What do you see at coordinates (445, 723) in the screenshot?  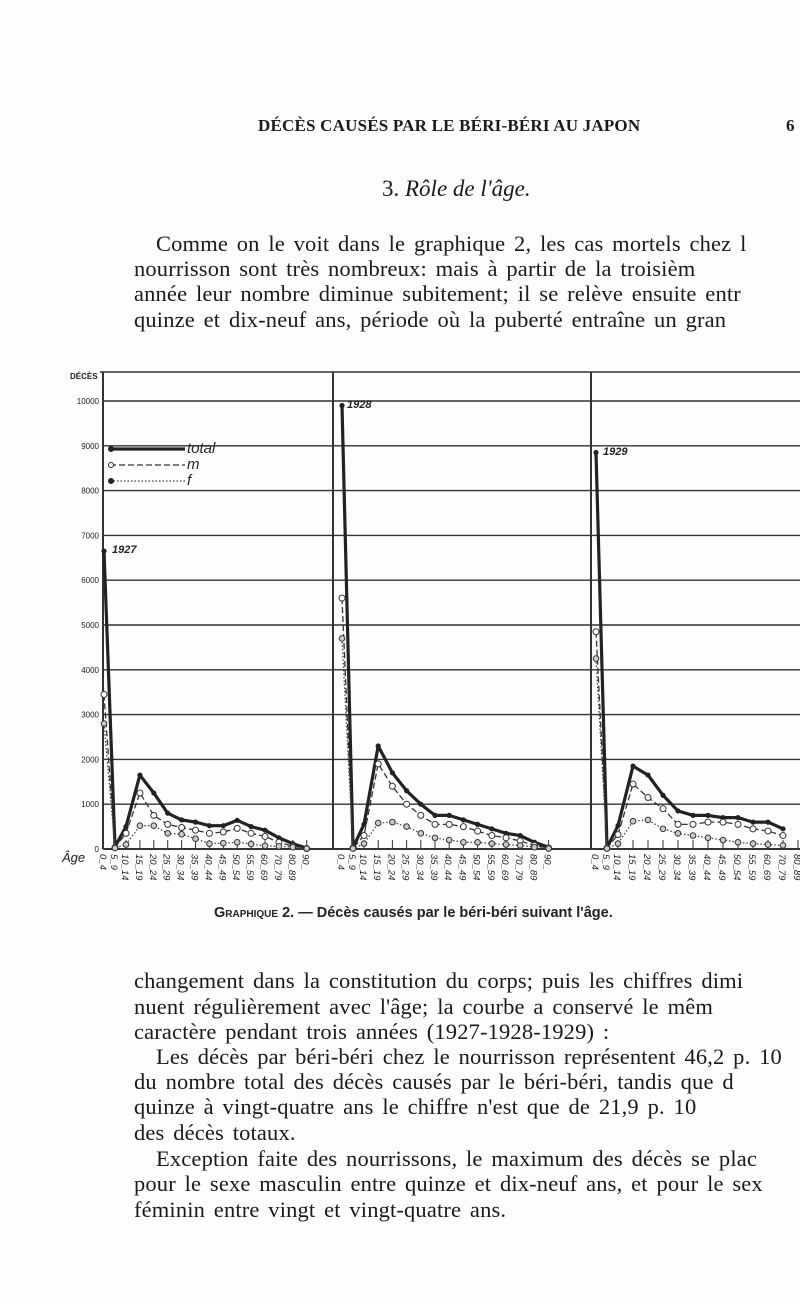 I see `series-line-m-1928` at bounding box center [445, 723].